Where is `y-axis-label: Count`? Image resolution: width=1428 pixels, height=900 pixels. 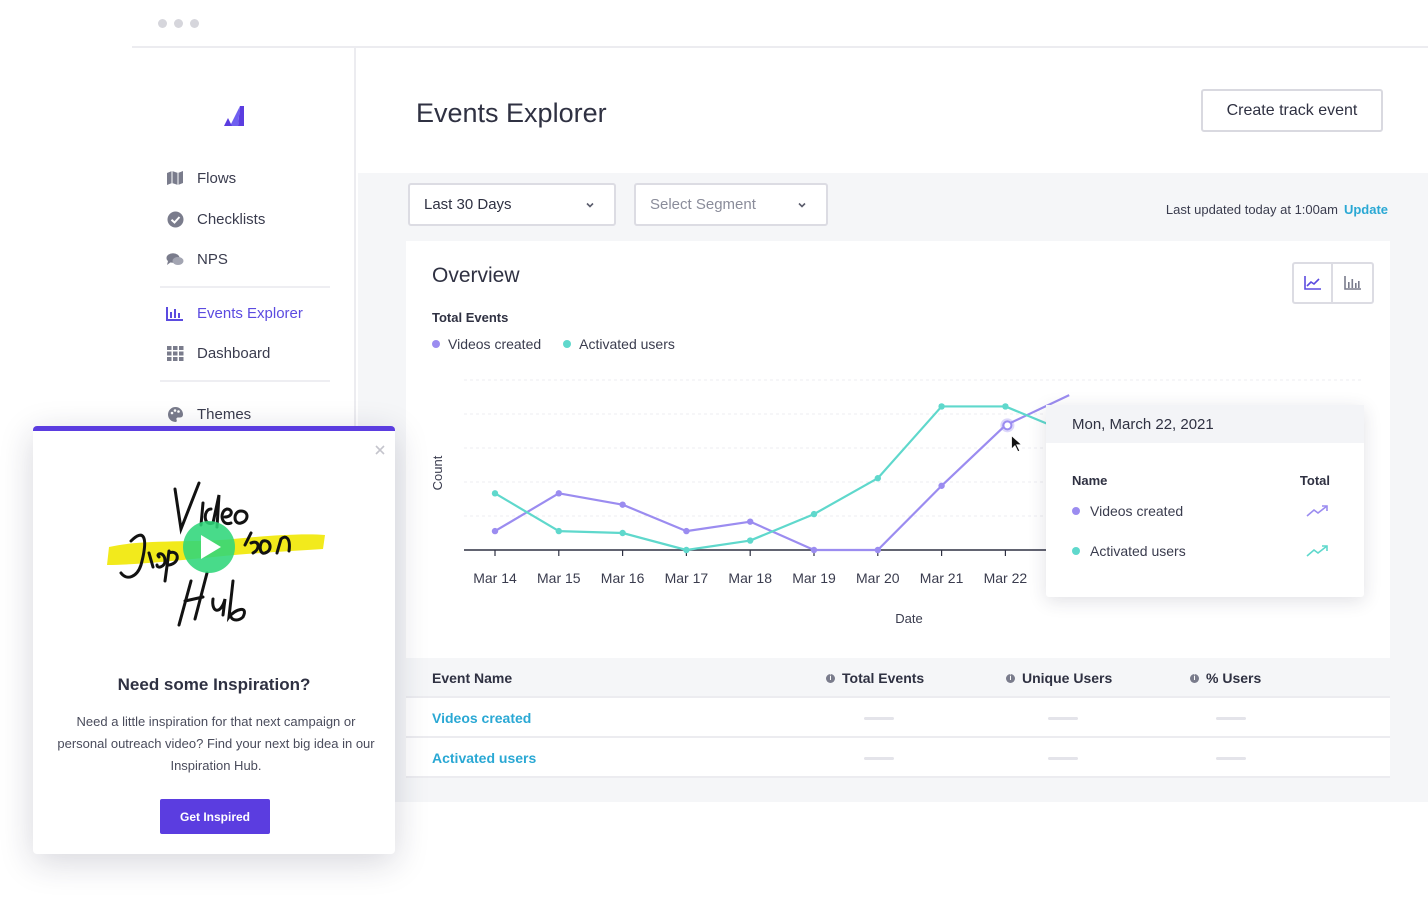 y-axis-label: Count is located at coordinates (437, 472).